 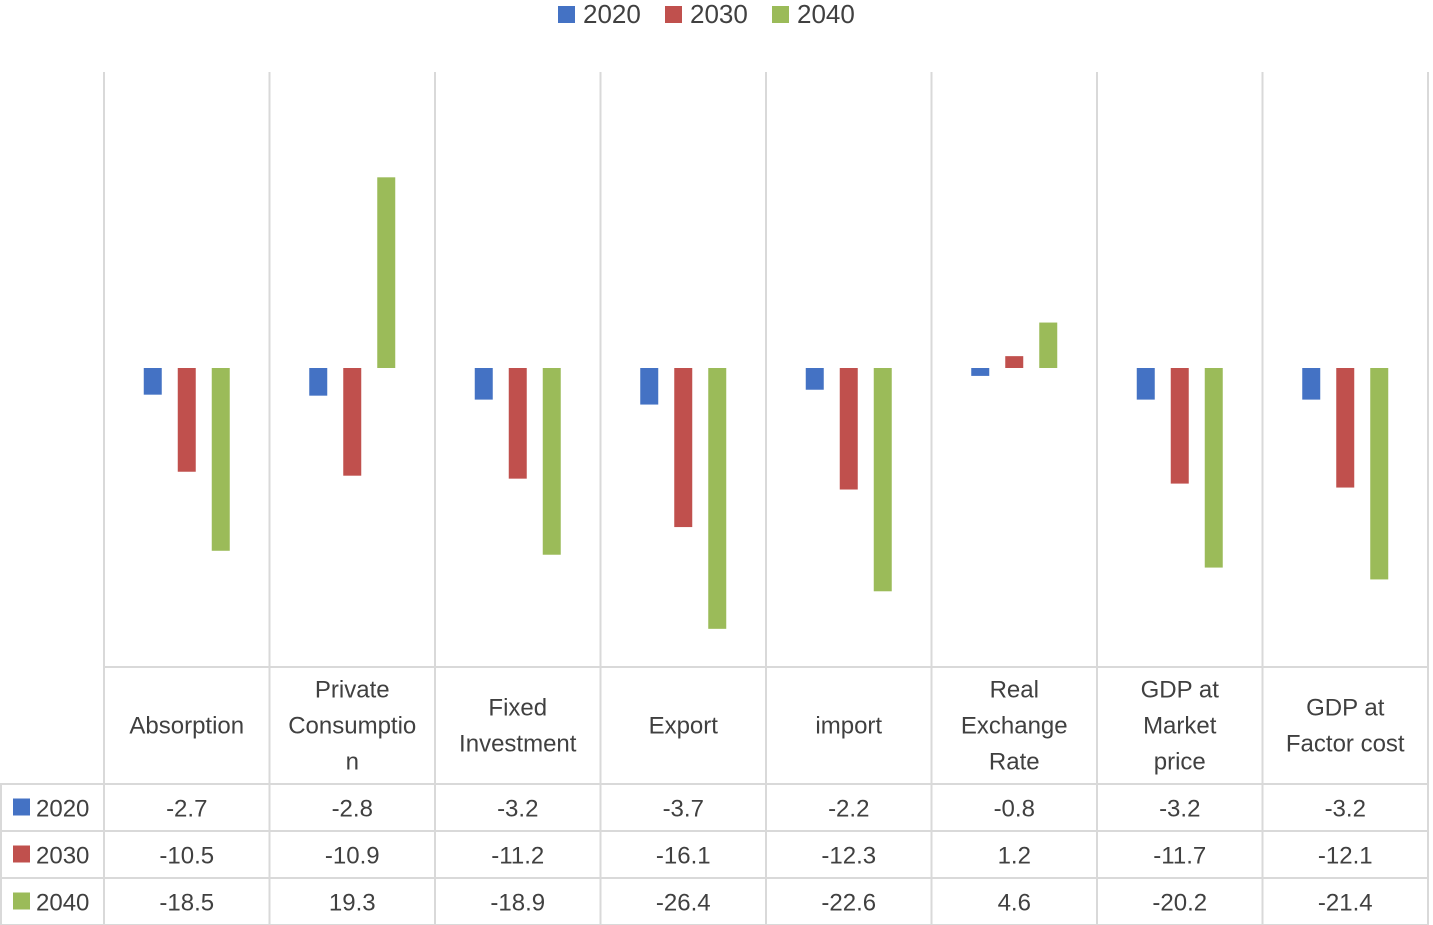 I want to click on table-cell: -11.2, so click(x=517, y=856).